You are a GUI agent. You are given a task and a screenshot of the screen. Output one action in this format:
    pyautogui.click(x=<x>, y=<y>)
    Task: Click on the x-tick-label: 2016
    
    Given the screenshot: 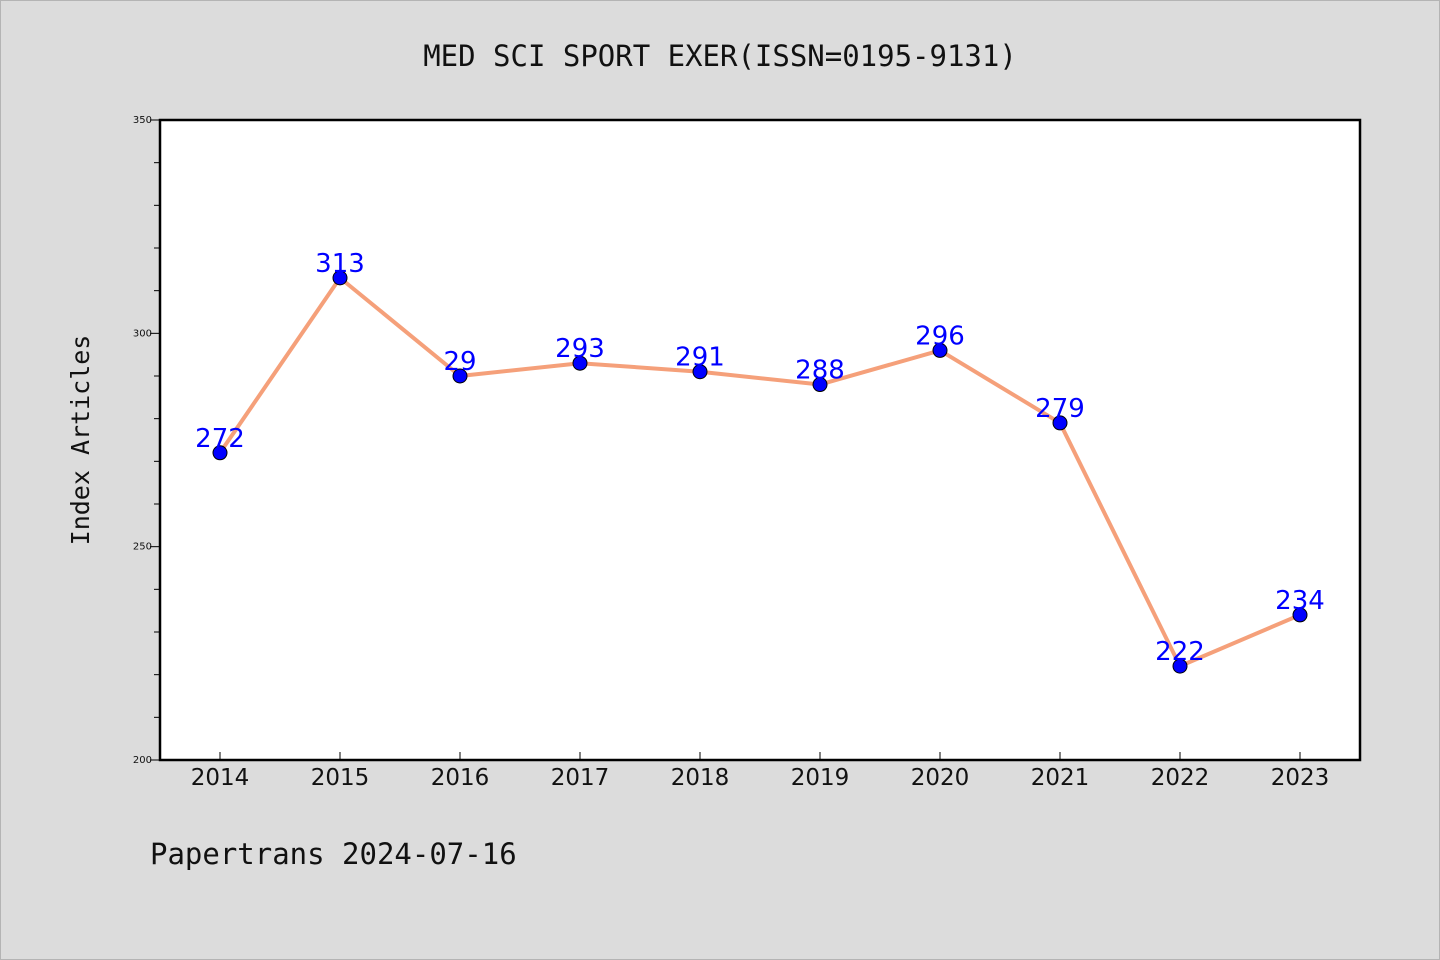 What is the action you would take?
    pyautogui.click(x=460, y=778)
    